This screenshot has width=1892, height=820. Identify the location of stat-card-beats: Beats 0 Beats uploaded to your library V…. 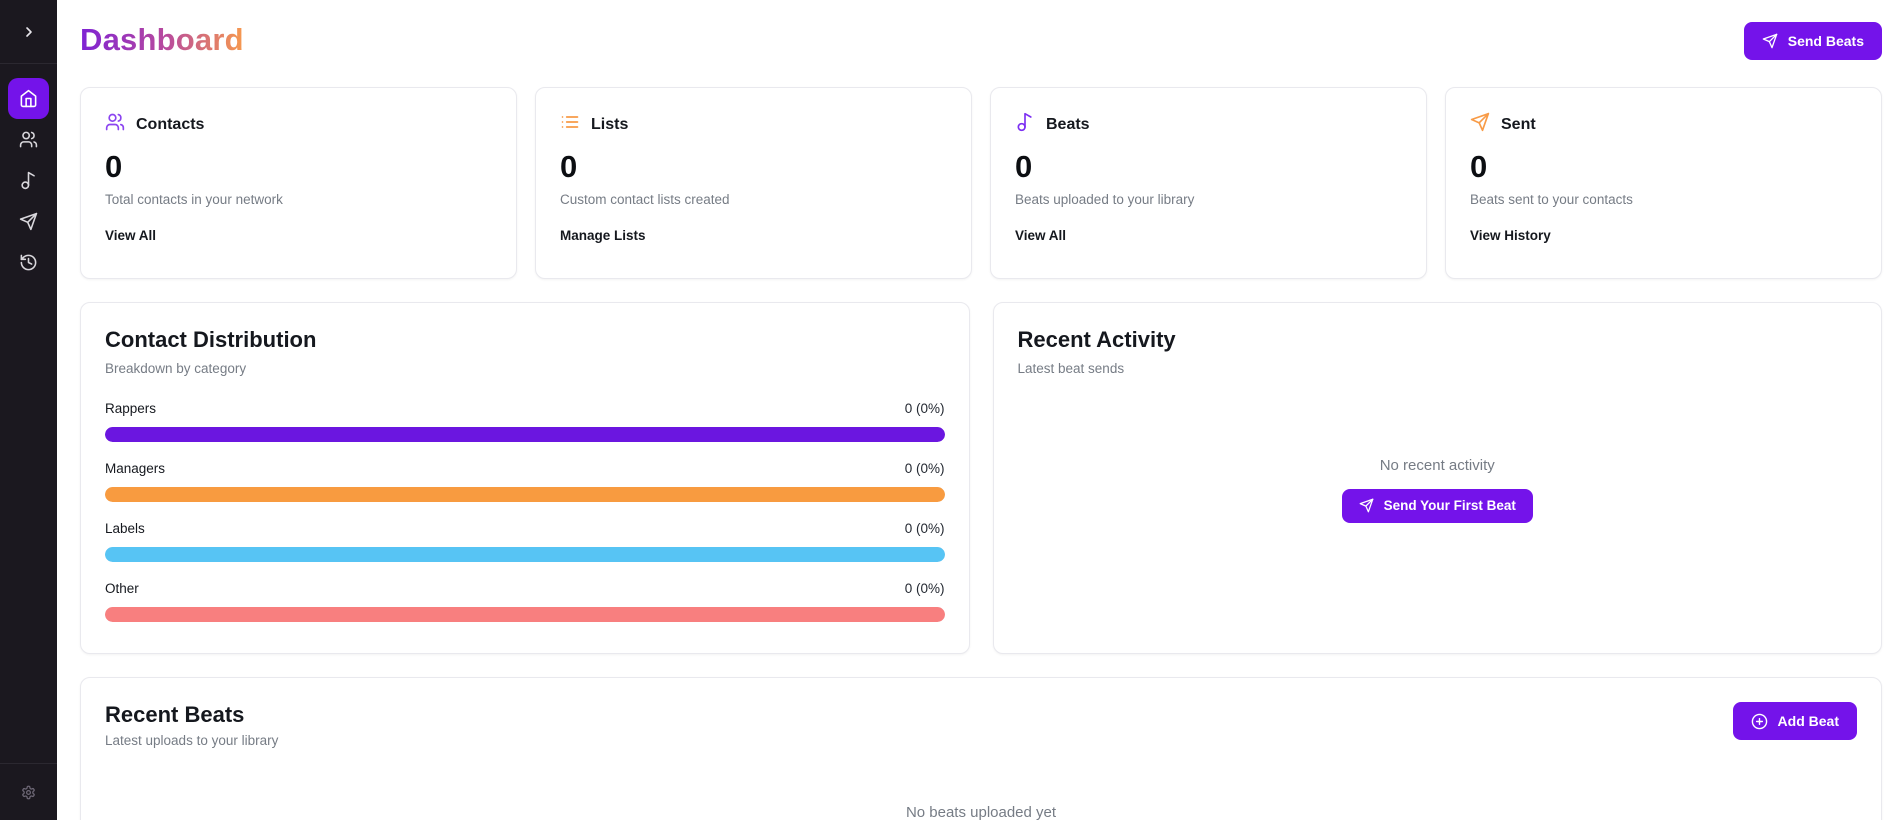
(1208, 183).